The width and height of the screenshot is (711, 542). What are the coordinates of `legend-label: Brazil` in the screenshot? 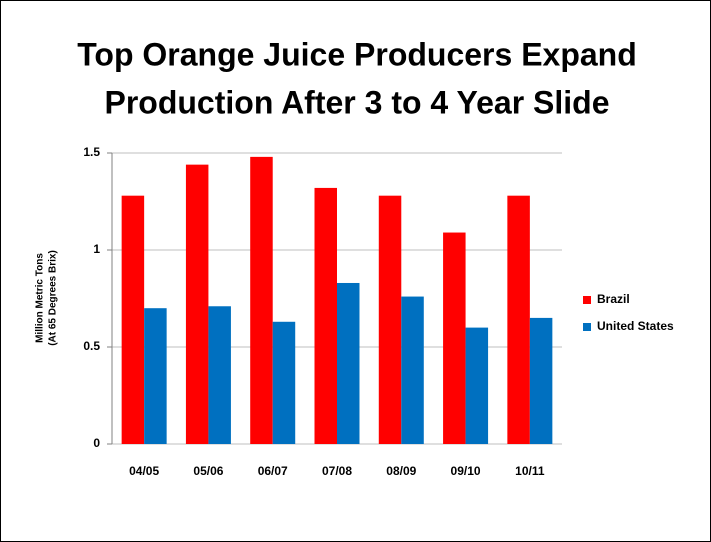 It's located at (613, 299).